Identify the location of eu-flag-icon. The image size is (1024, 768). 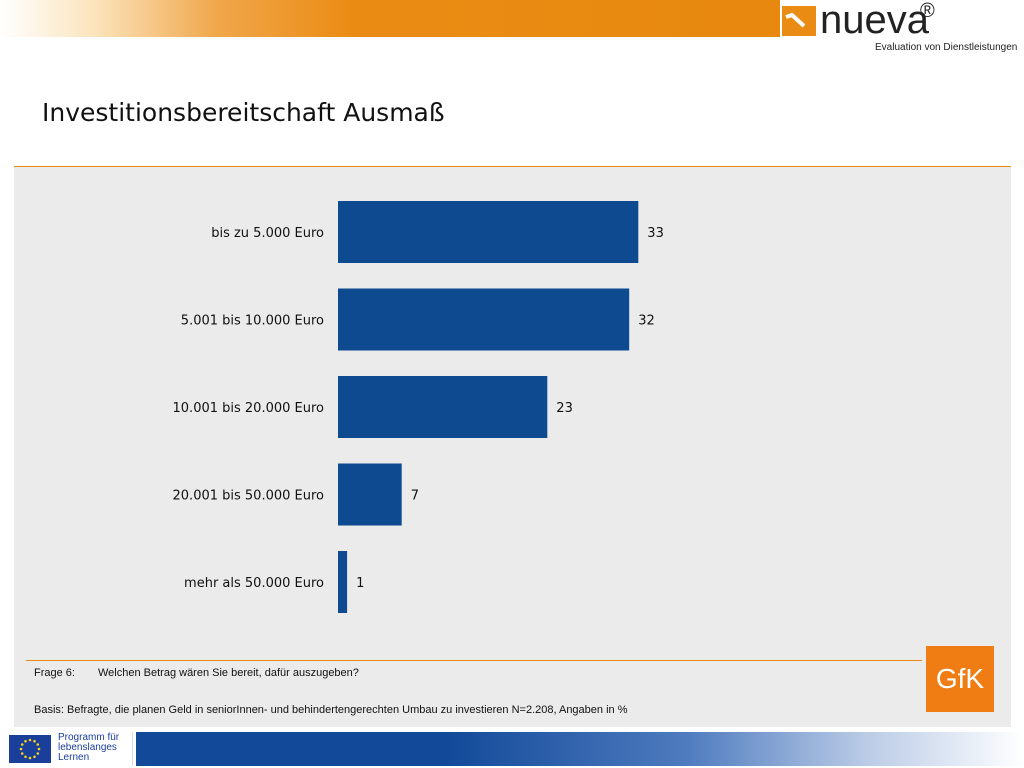
(30, 749).